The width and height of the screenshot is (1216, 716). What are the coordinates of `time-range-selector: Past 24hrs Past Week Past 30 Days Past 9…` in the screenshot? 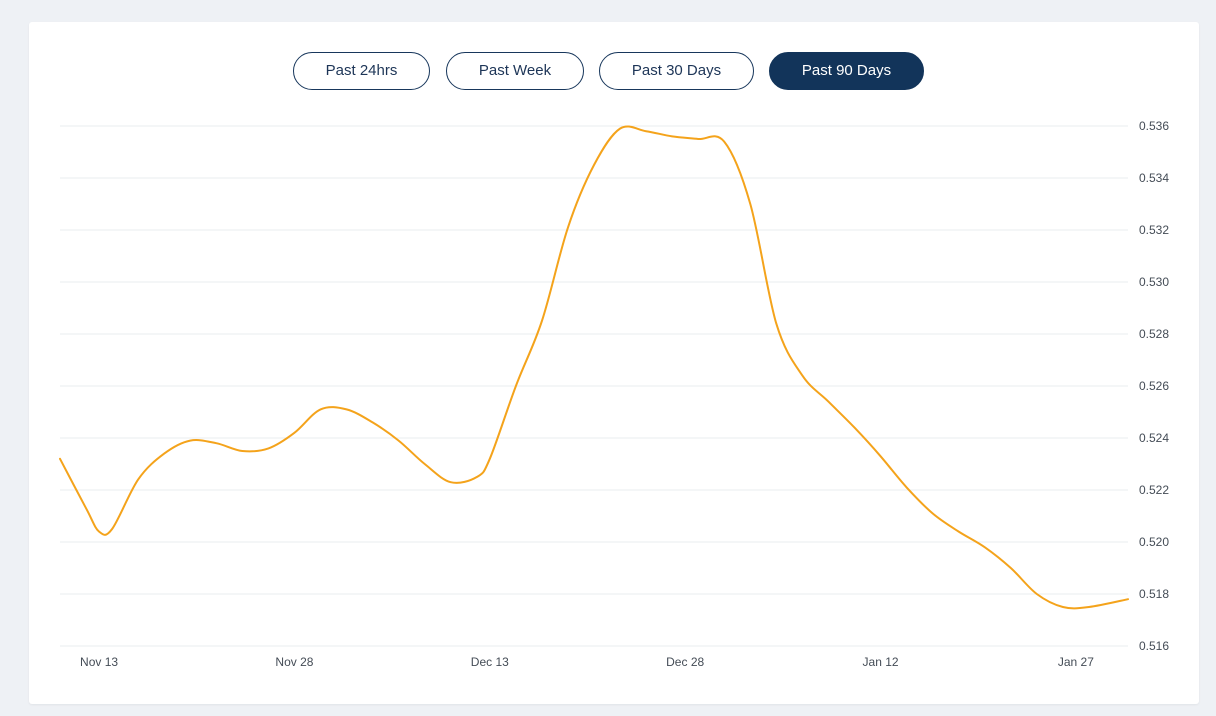 It's located at (608, 71).